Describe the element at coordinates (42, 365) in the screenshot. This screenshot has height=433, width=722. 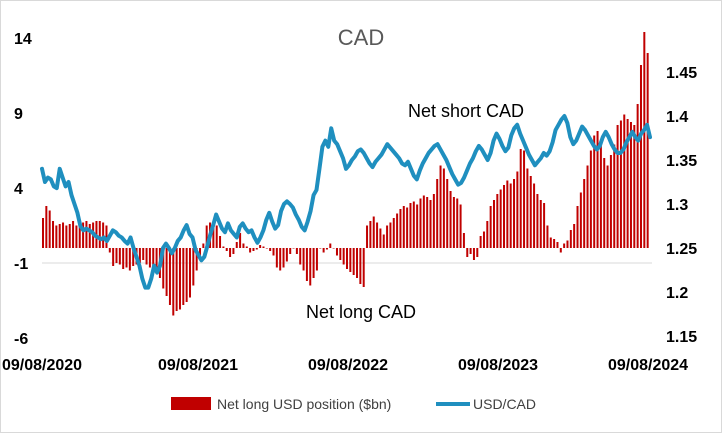
I see `x-tick-label: 09/08/2020` at that location.